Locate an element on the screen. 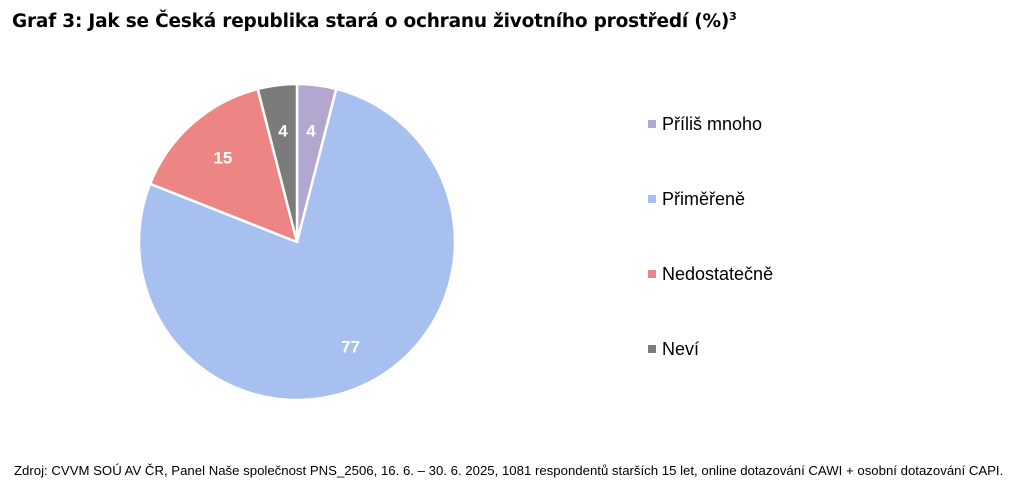  data-label: 77 is located at coordinates (350, 347).